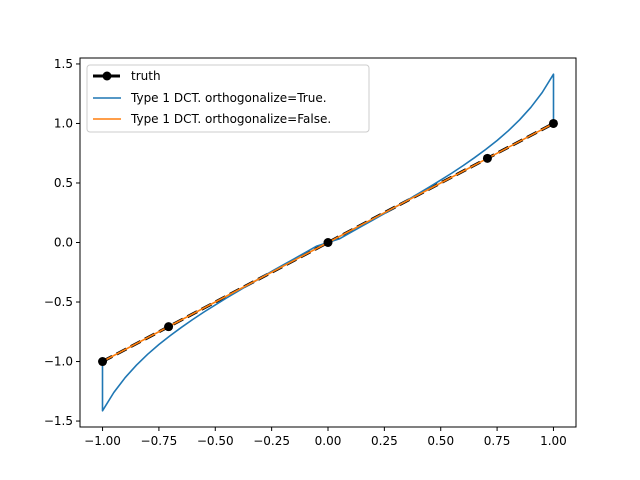  What do you see at coordinates (440, 441) in the screenshot?
I see `x-tick-label: 0.50` at bounding box center [440, 441].